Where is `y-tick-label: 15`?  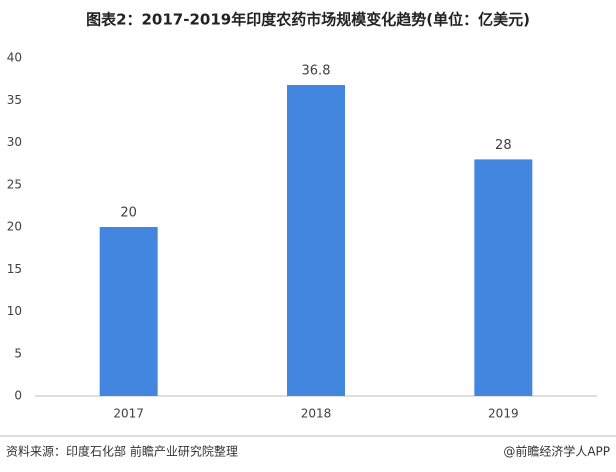
y-tick-label: 15 is located at coordinates (14, 269).